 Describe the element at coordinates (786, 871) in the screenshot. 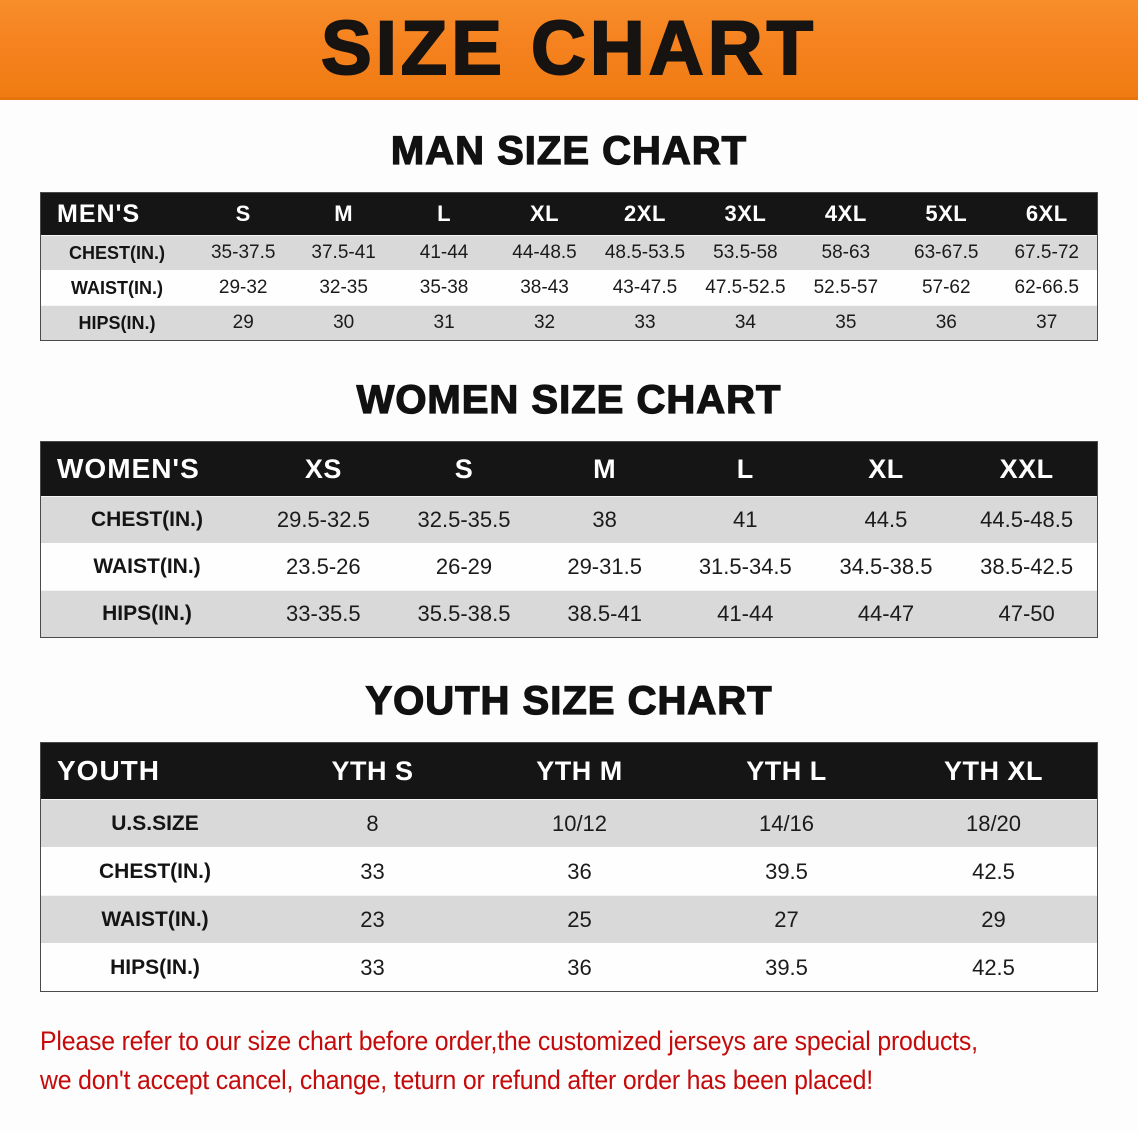

I see `measurement-value: 39.5` at that location.